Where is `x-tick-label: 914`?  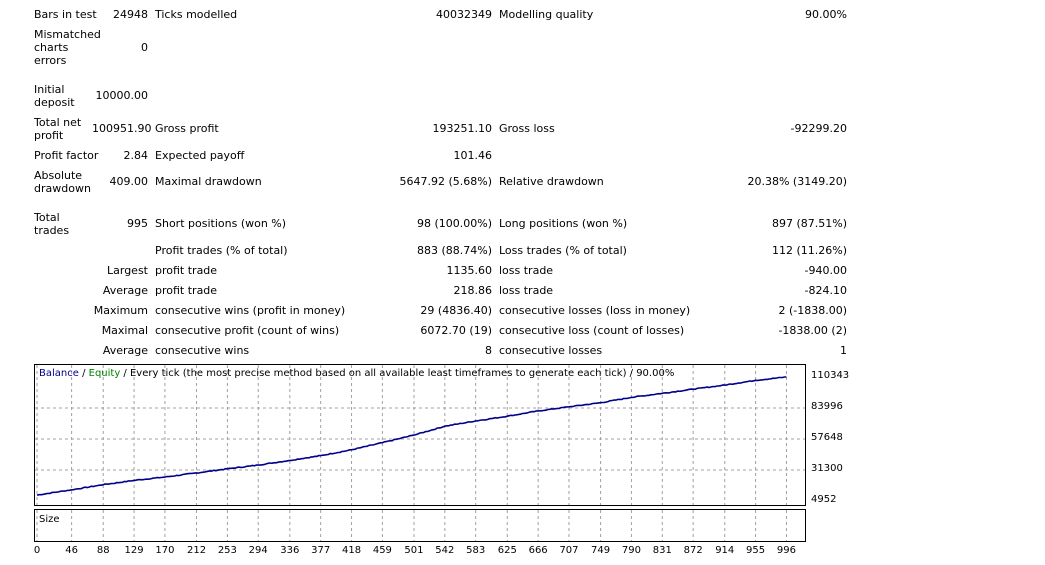 x-tick-label: 914 is located at coordinates (725, 550).